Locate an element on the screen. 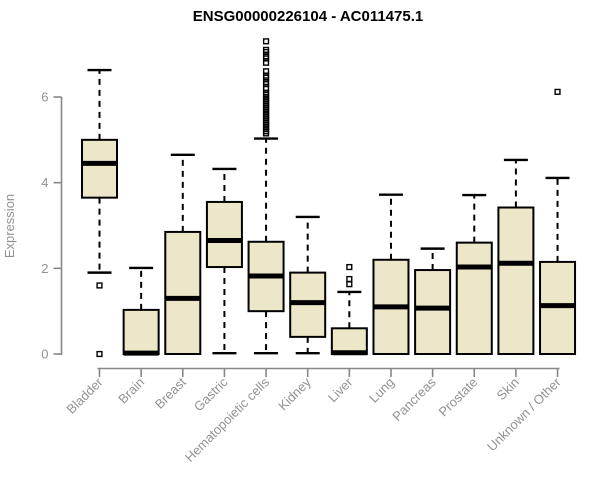  x-category-label: Skin is located at coordinates (508, 389).